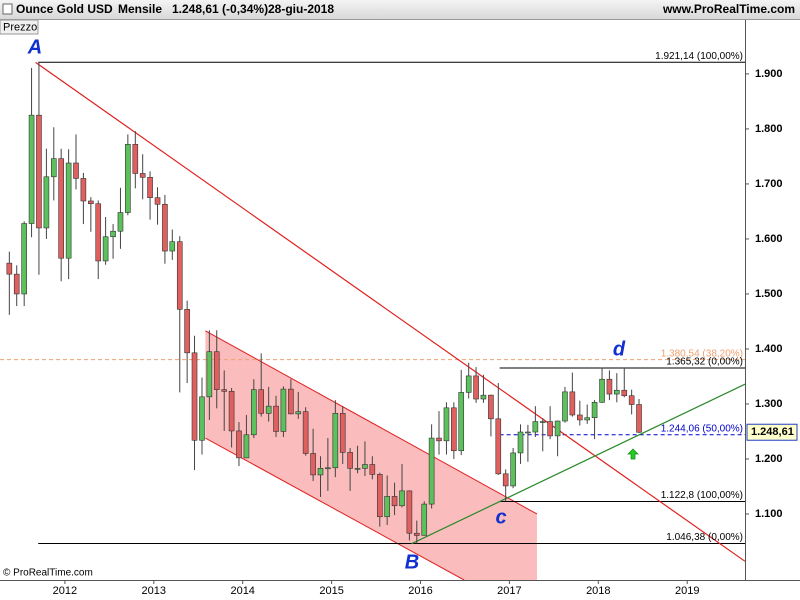  Describe the element at coordinates (702, 353) in the screenshot. I see `level-label: 1.380,54 (38,20%)` at that location.